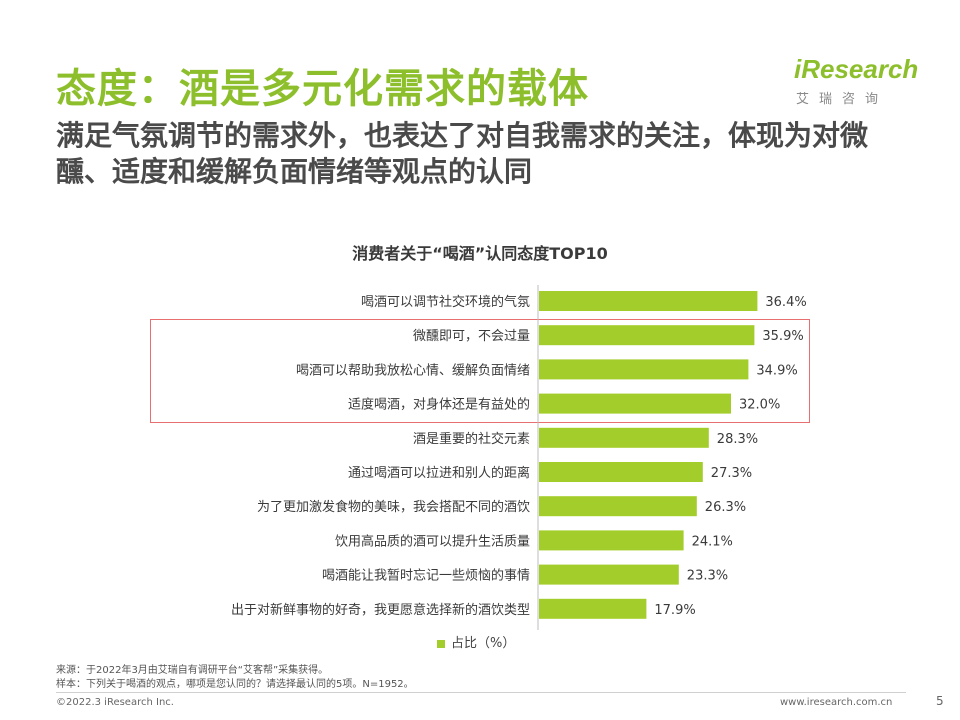  Describe the element at coordinates (235, 684) in the screenshot. I see `sample-note: 样本：下列关于喝酒的观点，哪项是您认同的？请选择最认同的5项。N=1952。` at that location.